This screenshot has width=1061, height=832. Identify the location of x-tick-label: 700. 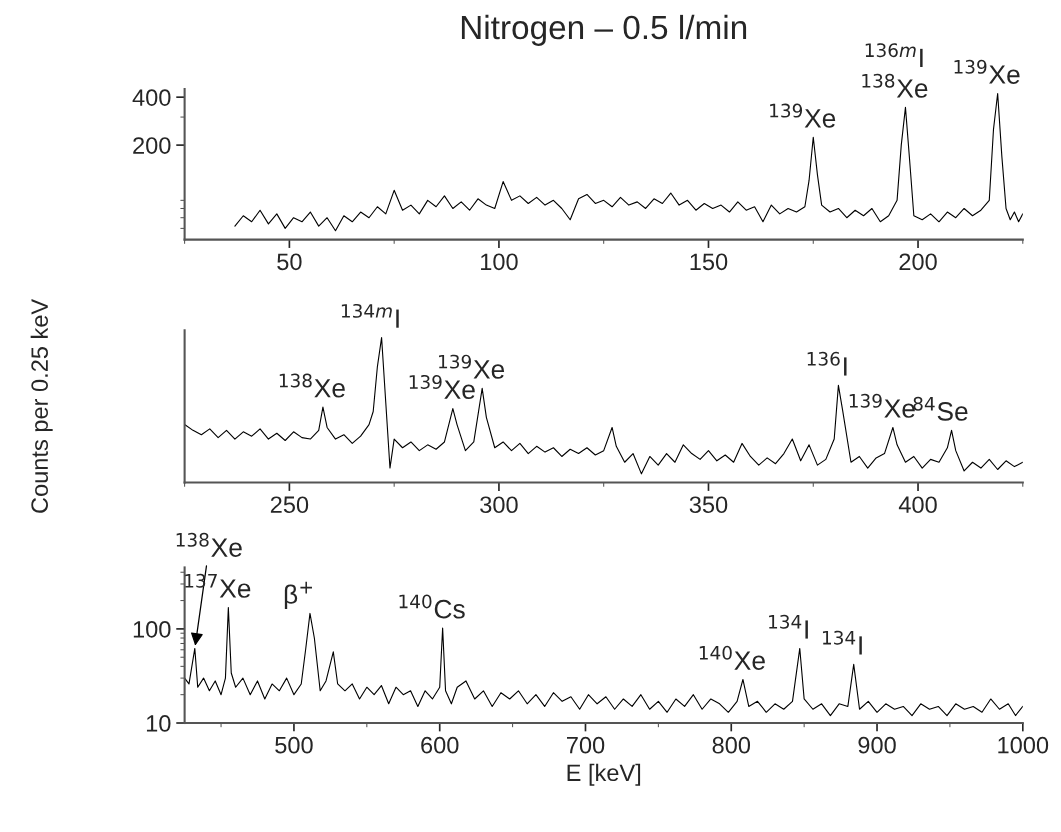
(586, 745).